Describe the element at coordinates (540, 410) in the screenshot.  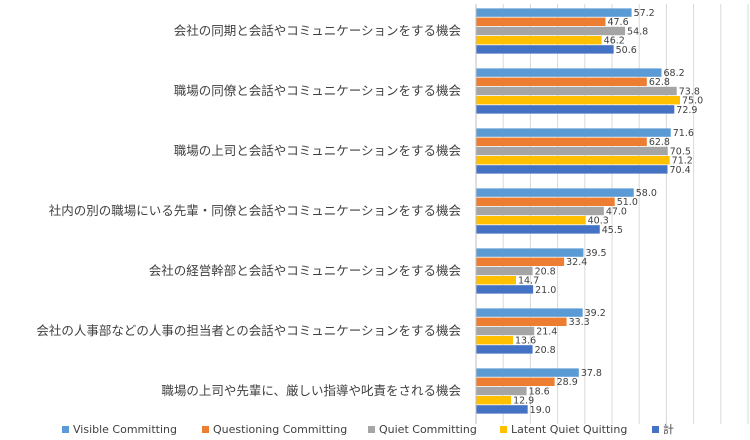
I see `value-label: 19.0` at that location.